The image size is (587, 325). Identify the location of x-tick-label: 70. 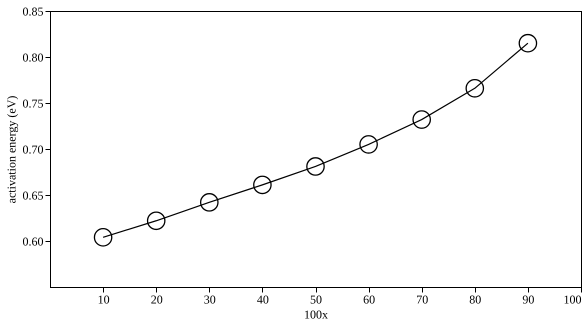
(422, 299).